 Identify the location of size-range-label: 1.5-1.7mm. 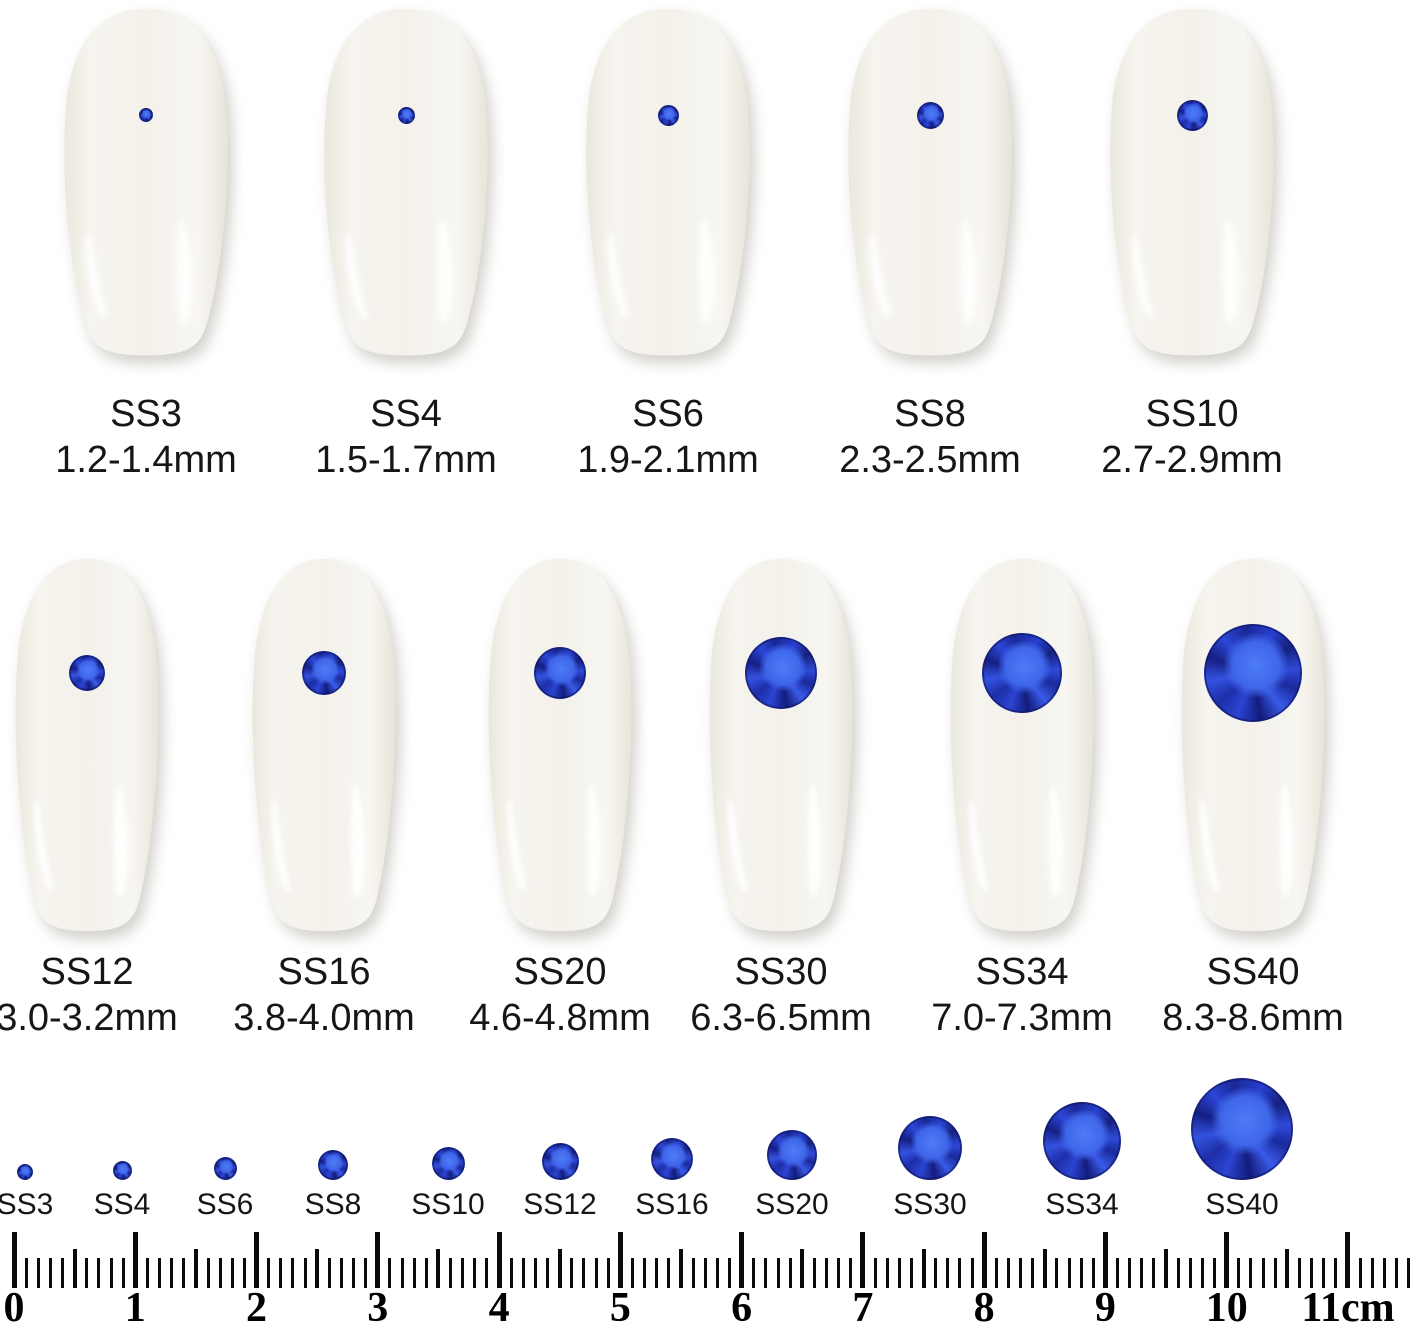
(406, 460).